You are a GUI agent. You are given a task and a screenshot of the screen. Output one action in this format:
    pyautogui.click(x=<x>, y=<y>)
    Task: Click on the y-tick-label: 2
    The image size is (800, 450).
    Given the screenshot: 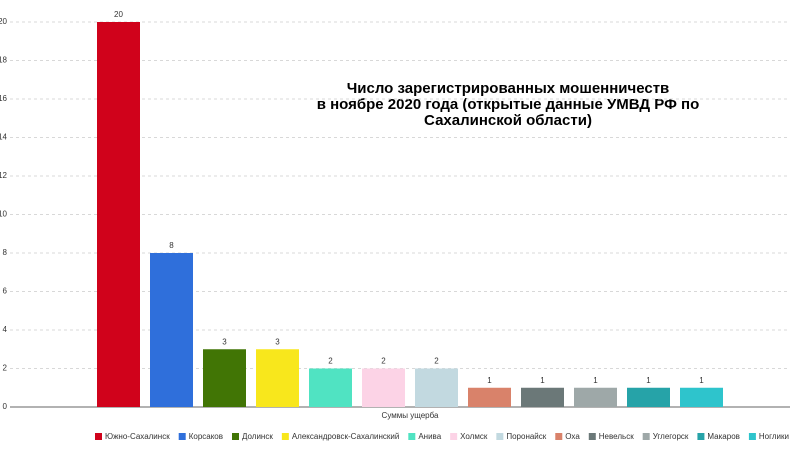 What is the action you would take?
    pyautogui.click(x=5, y=368)
    